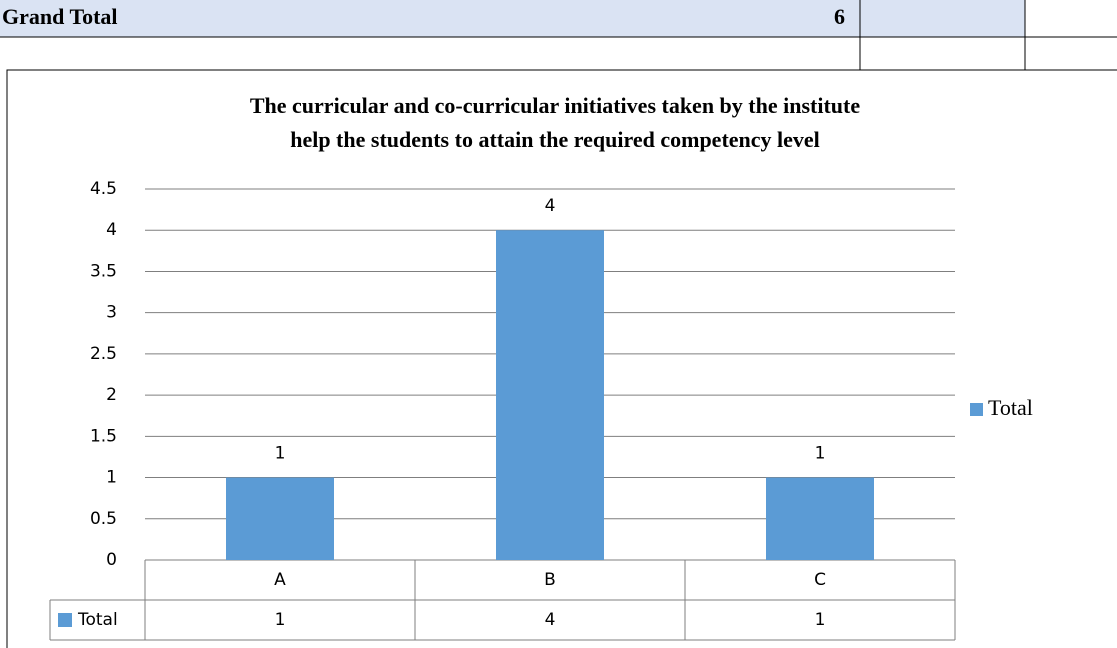 The width and height of the screenshot is (1117, 648). What do you see at coordinates (60, 16) in the screenshot?
I see `grand-total-label: Grand Total` at bounding box center [60, 16].